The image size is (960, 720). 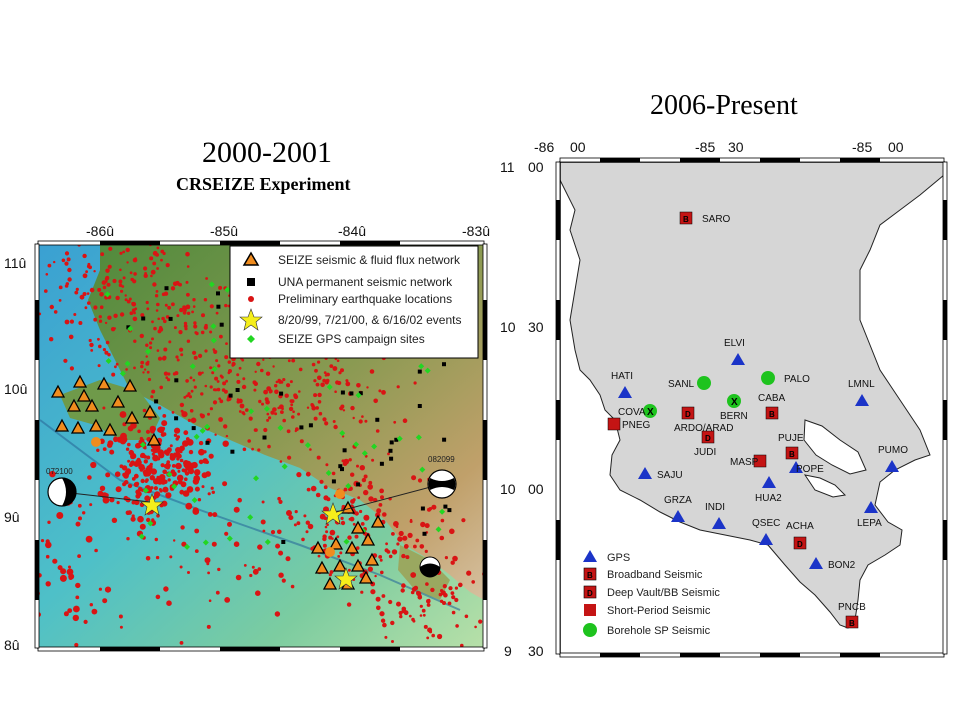 What do you see at coordinates (797, 379) in the screenshot?
I see `station-label: PALO` at bounding box center [797, 379].